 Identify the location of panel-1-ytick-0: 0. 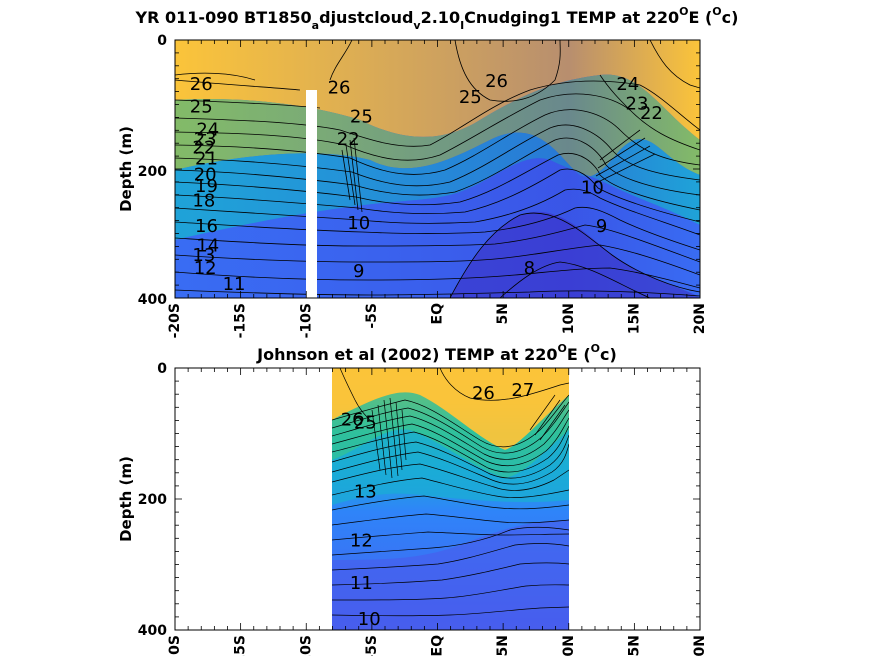
(162, 41).